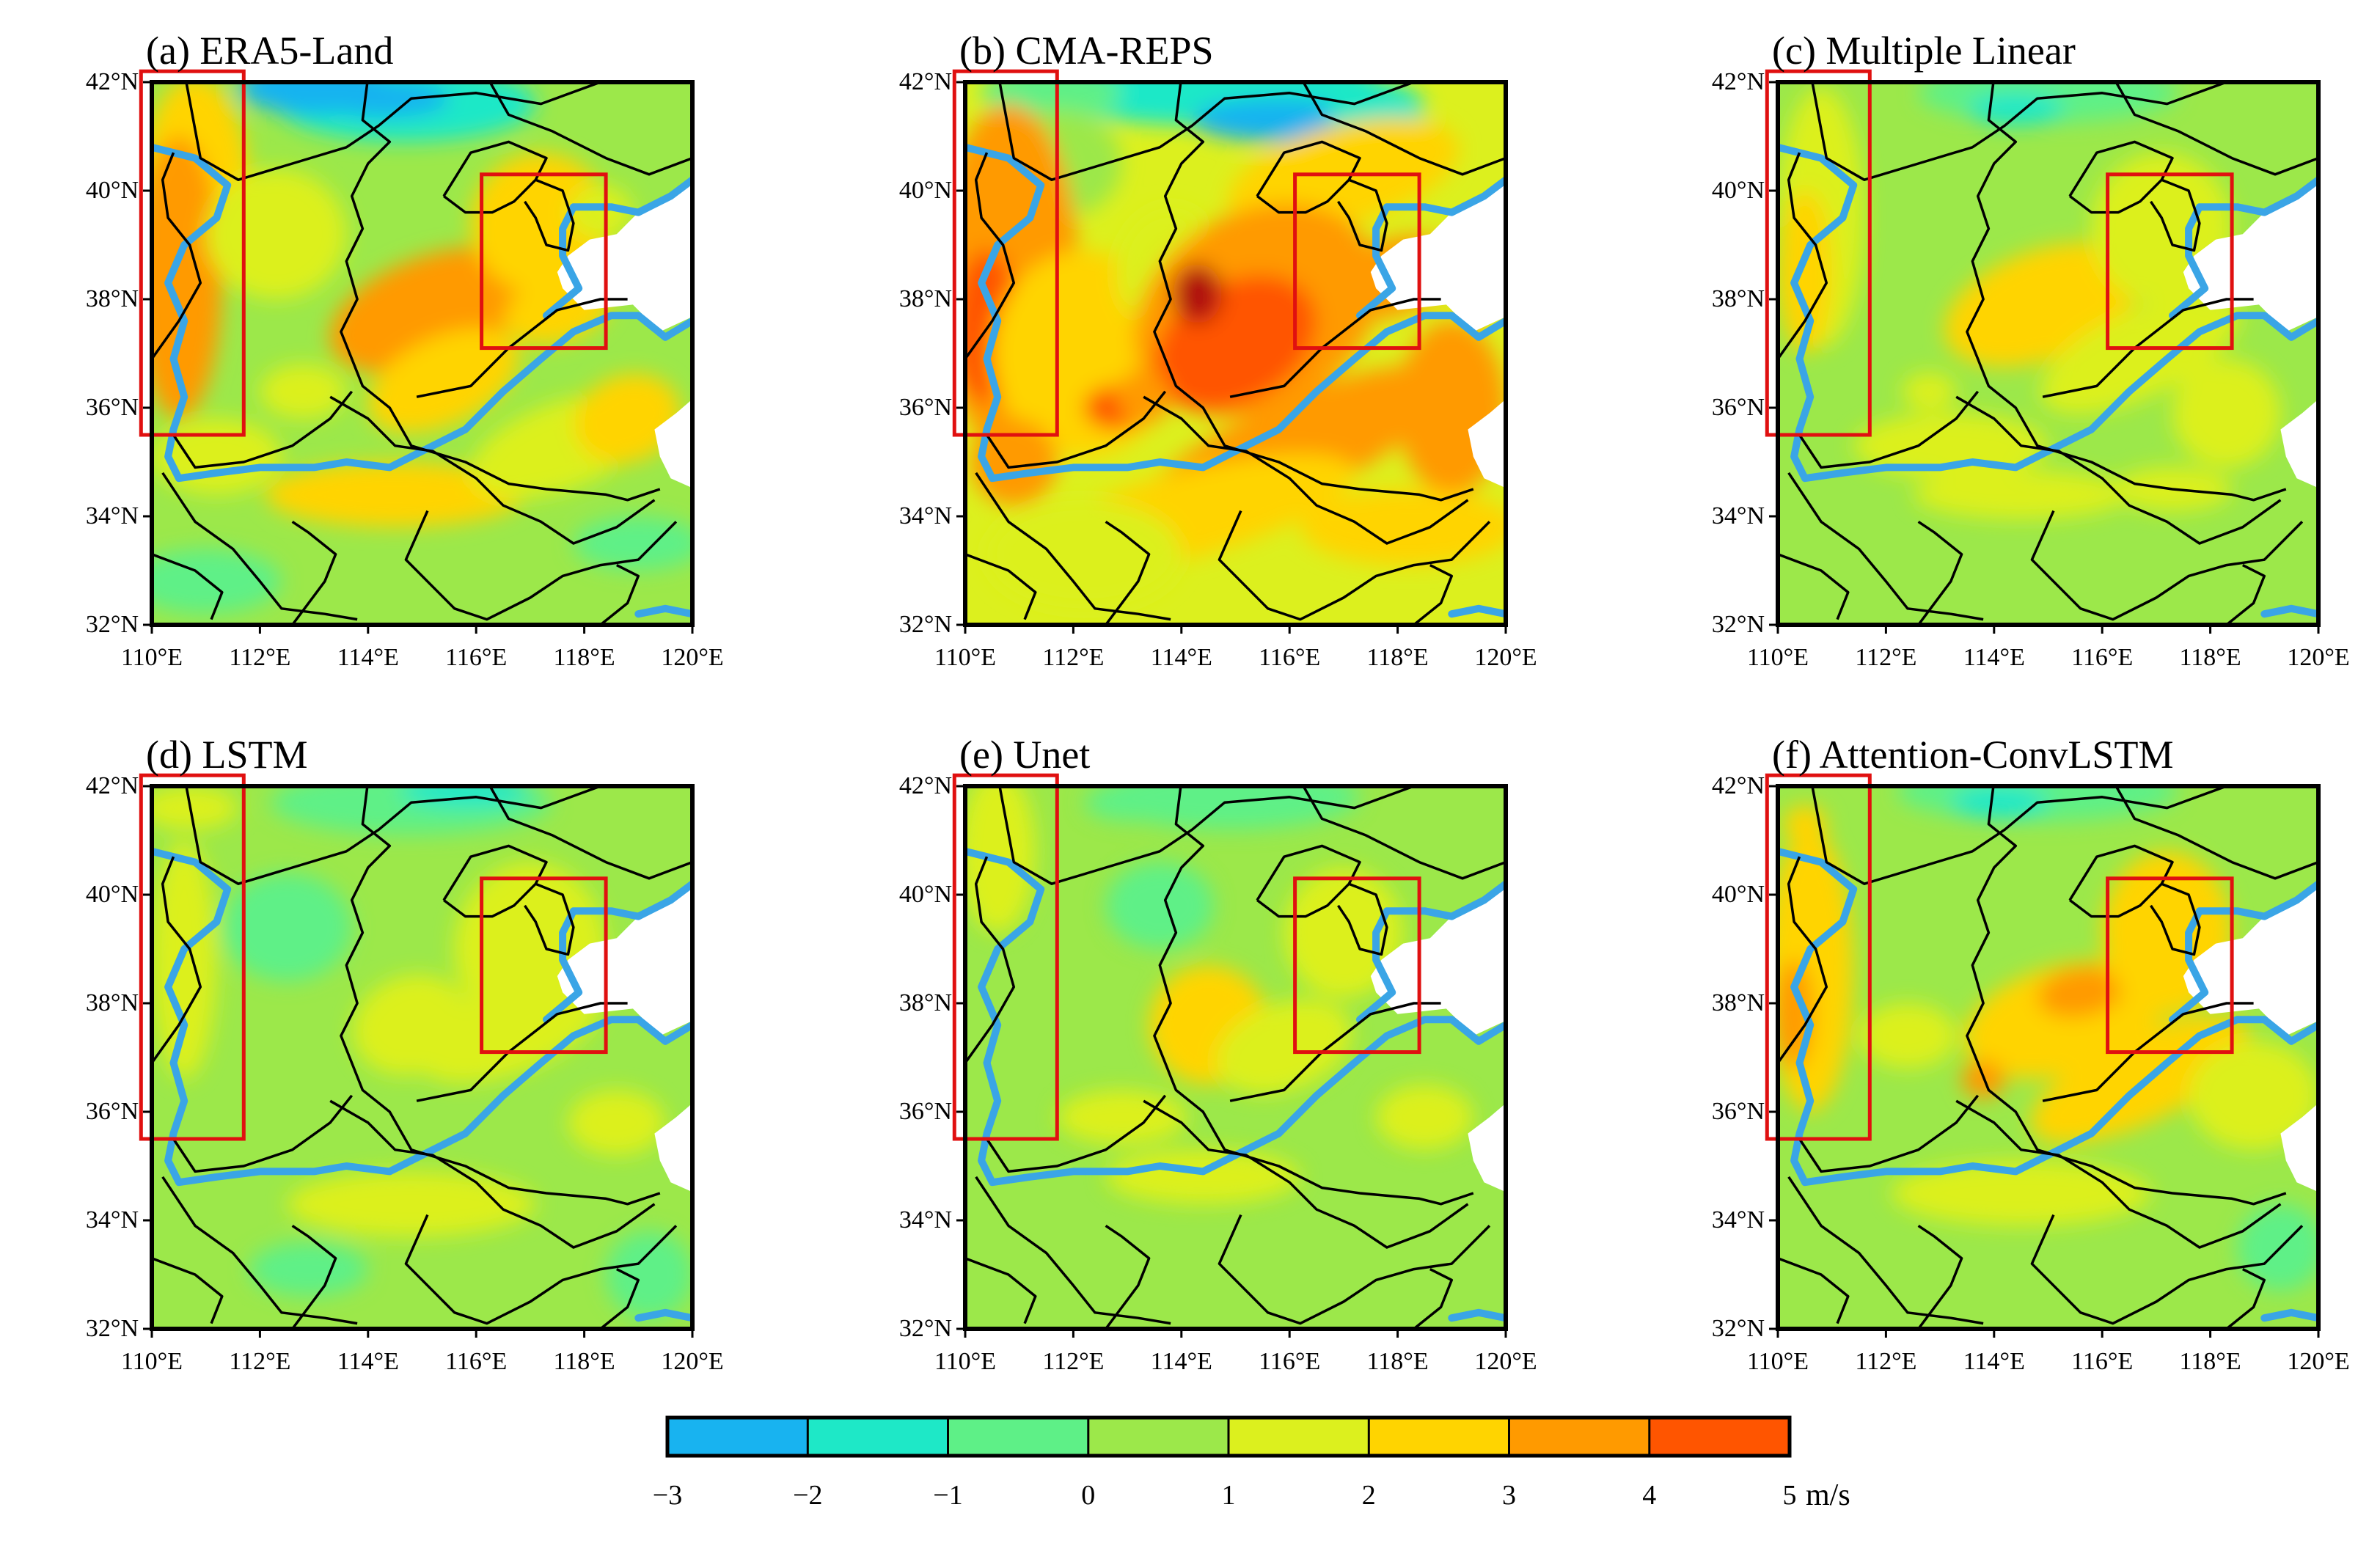 The width and height of the screenshot is (2380, 1543). Describe the element at coordinates (1074, 657) in the screenshot. I see `lon-label: 112°E` at that location.